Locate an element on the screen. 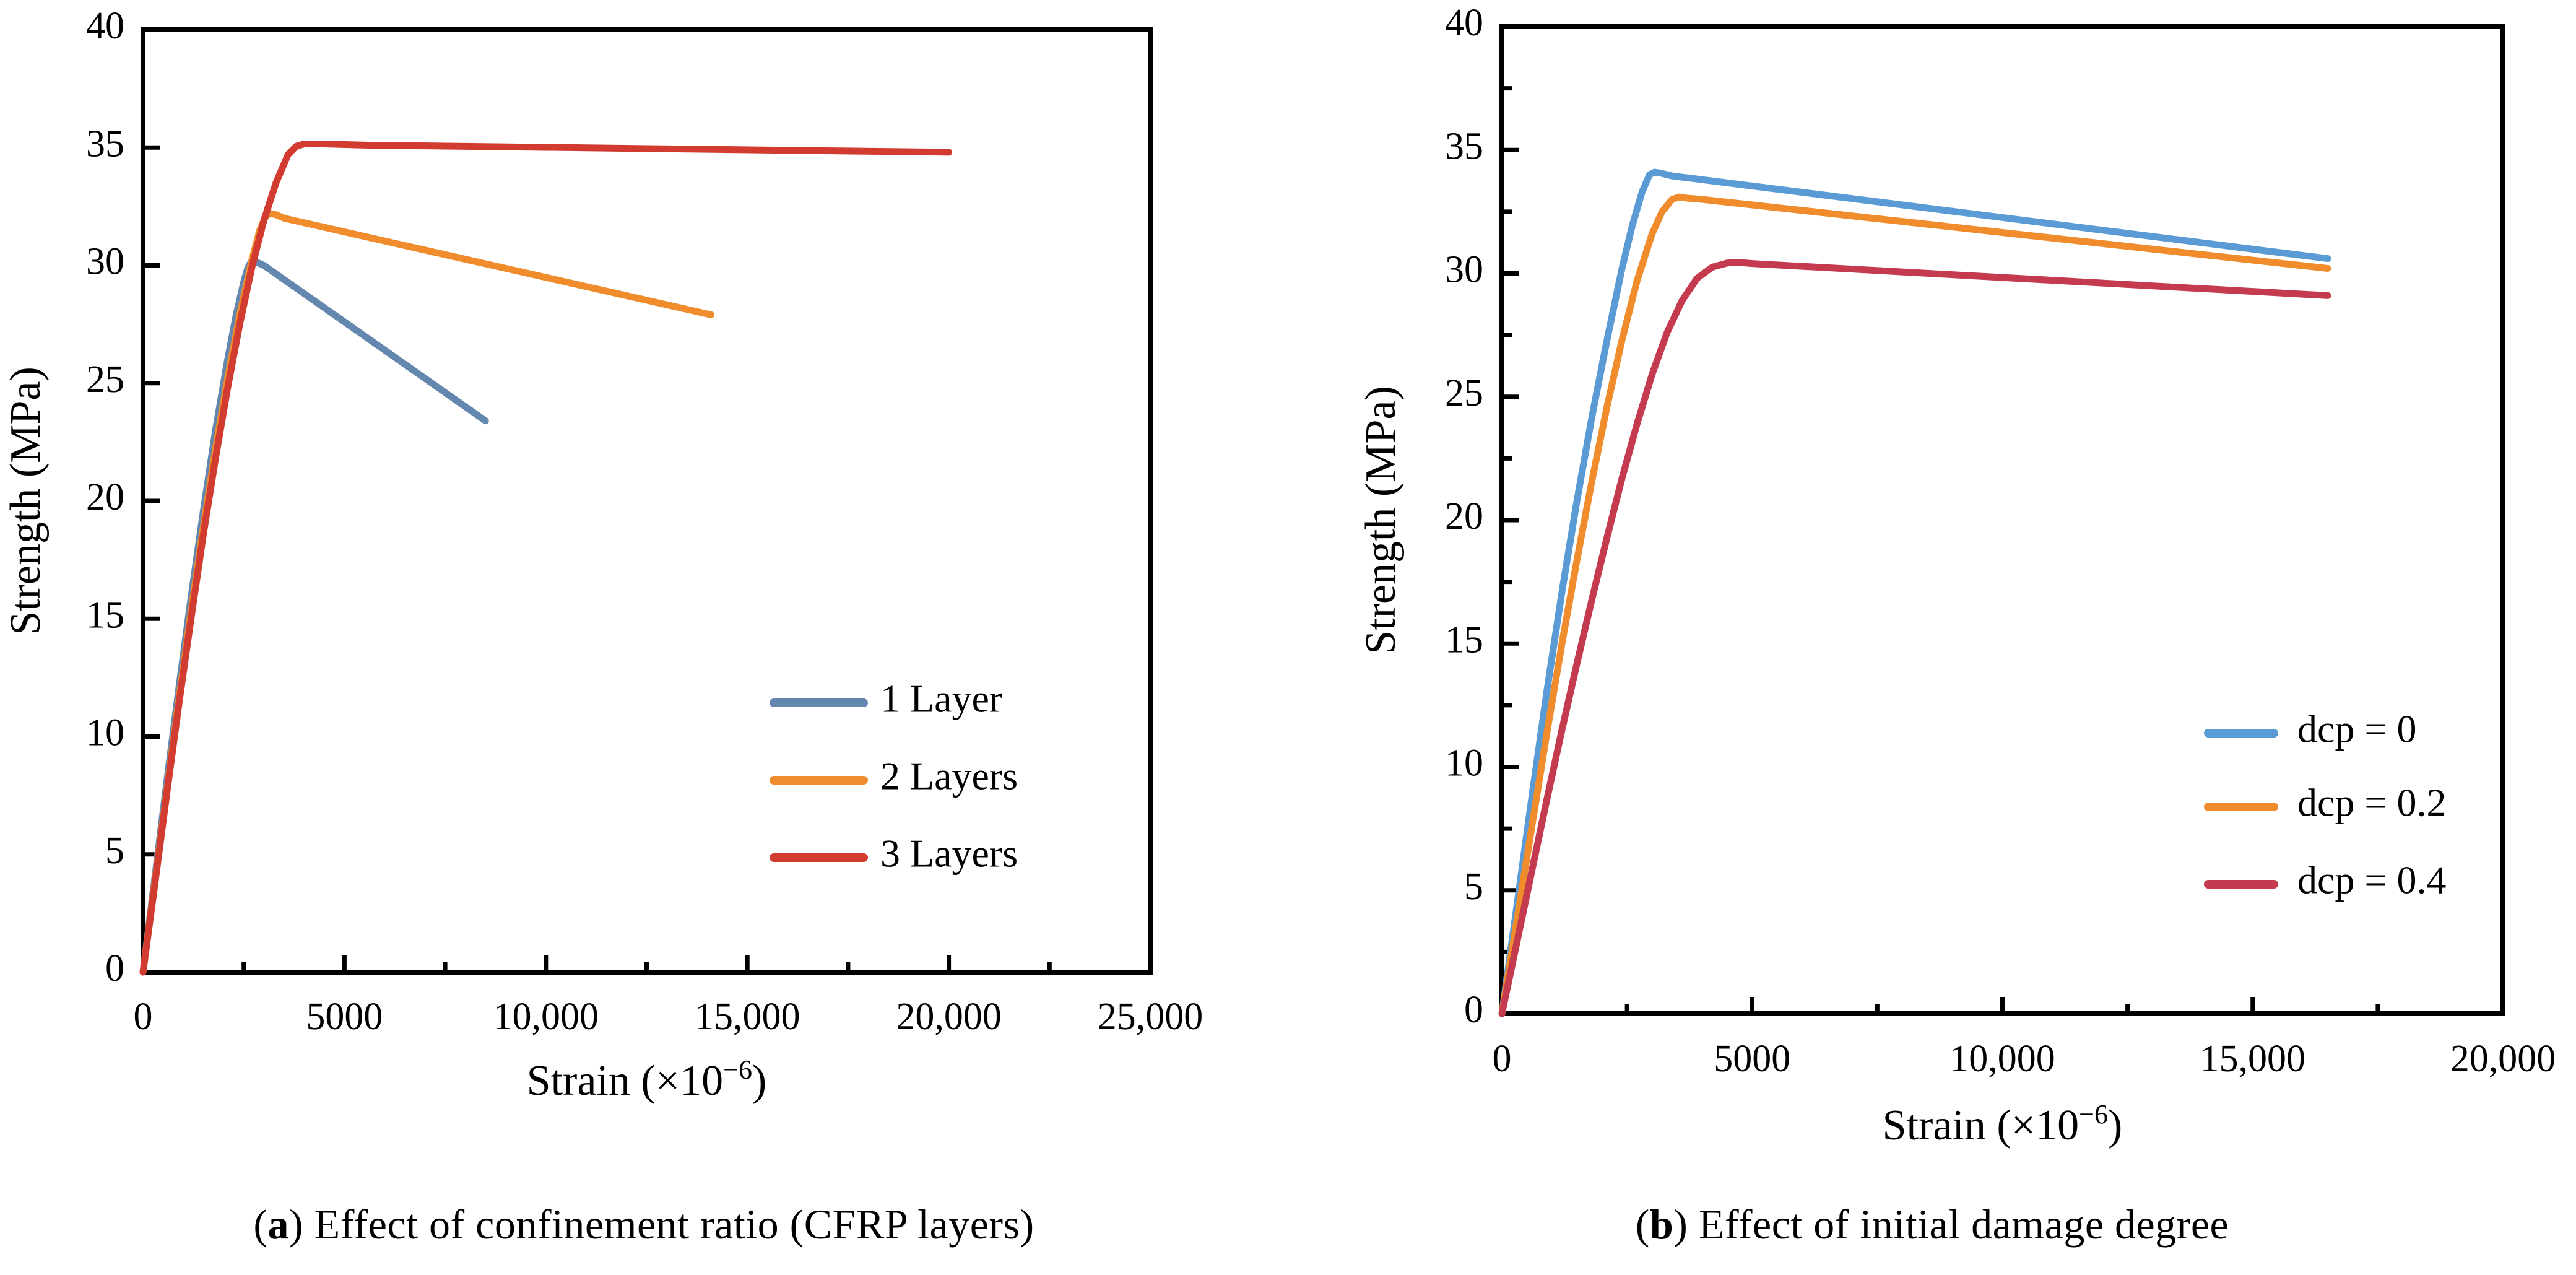  caption-b-paren-open: ( is located at coordinates (1642, 1224).